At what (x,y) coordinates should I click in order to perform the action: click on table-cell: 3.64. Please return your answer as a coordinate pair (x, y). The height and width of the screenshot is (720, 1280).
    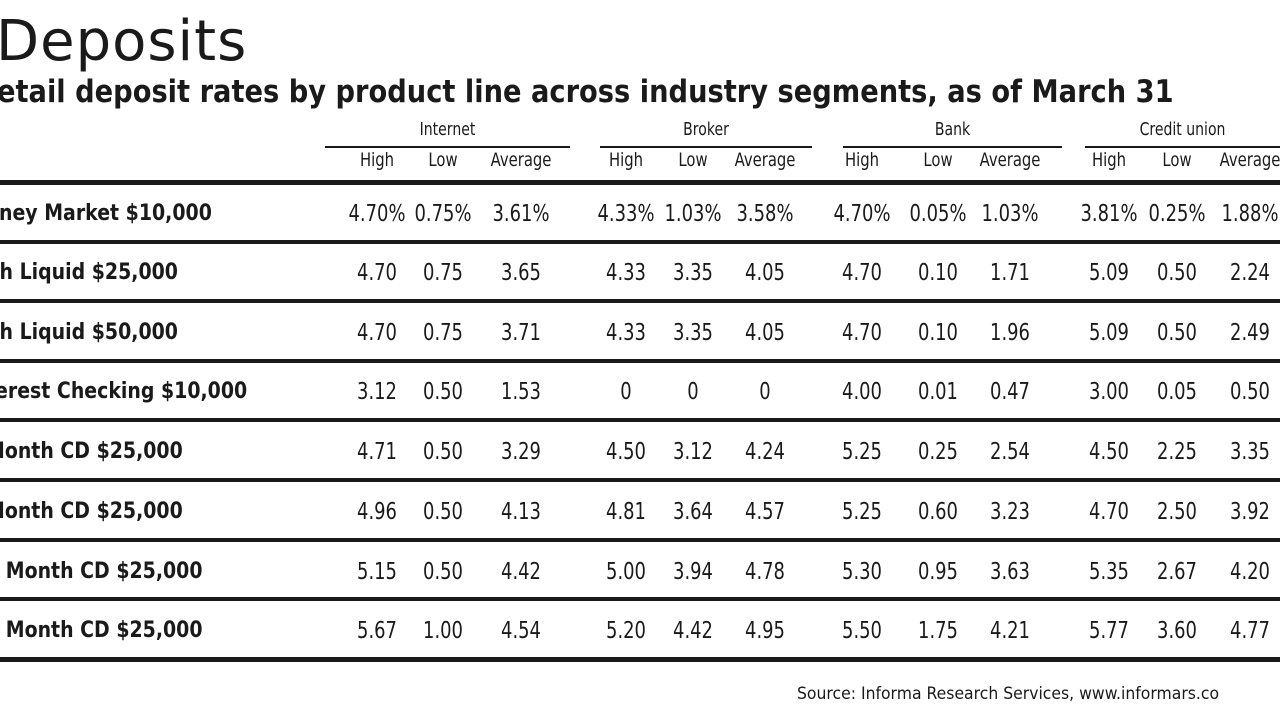
    Looking at the image, I should click on (693, 512).